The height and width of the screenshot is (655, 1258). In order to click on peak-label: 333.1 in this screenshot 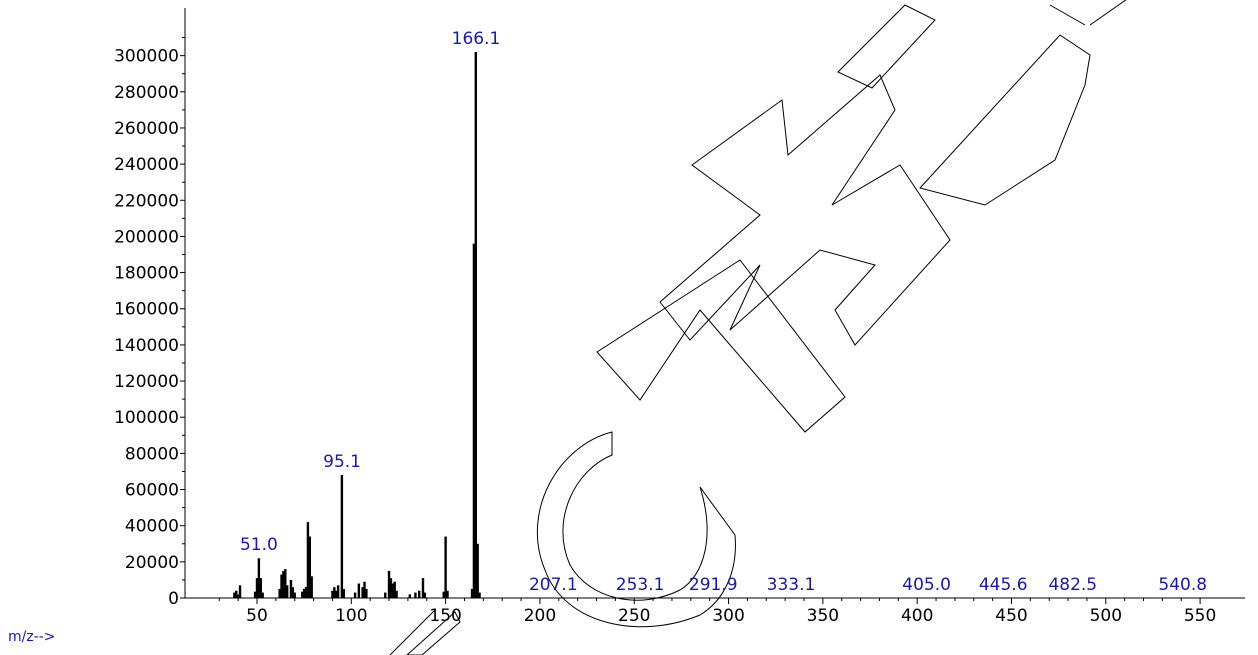, I will do `click(791, 585)`.